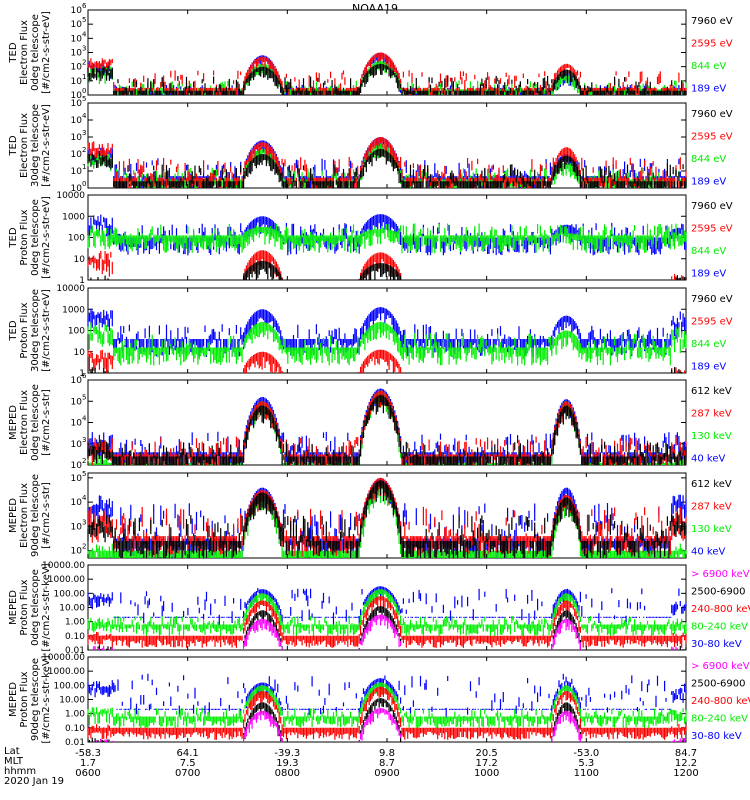 The image size is (750, 800). What do you see at coordinates (685, 773) in the screenshot?
I see `footer-time-label: 1200` at bounding box center [685, 773].